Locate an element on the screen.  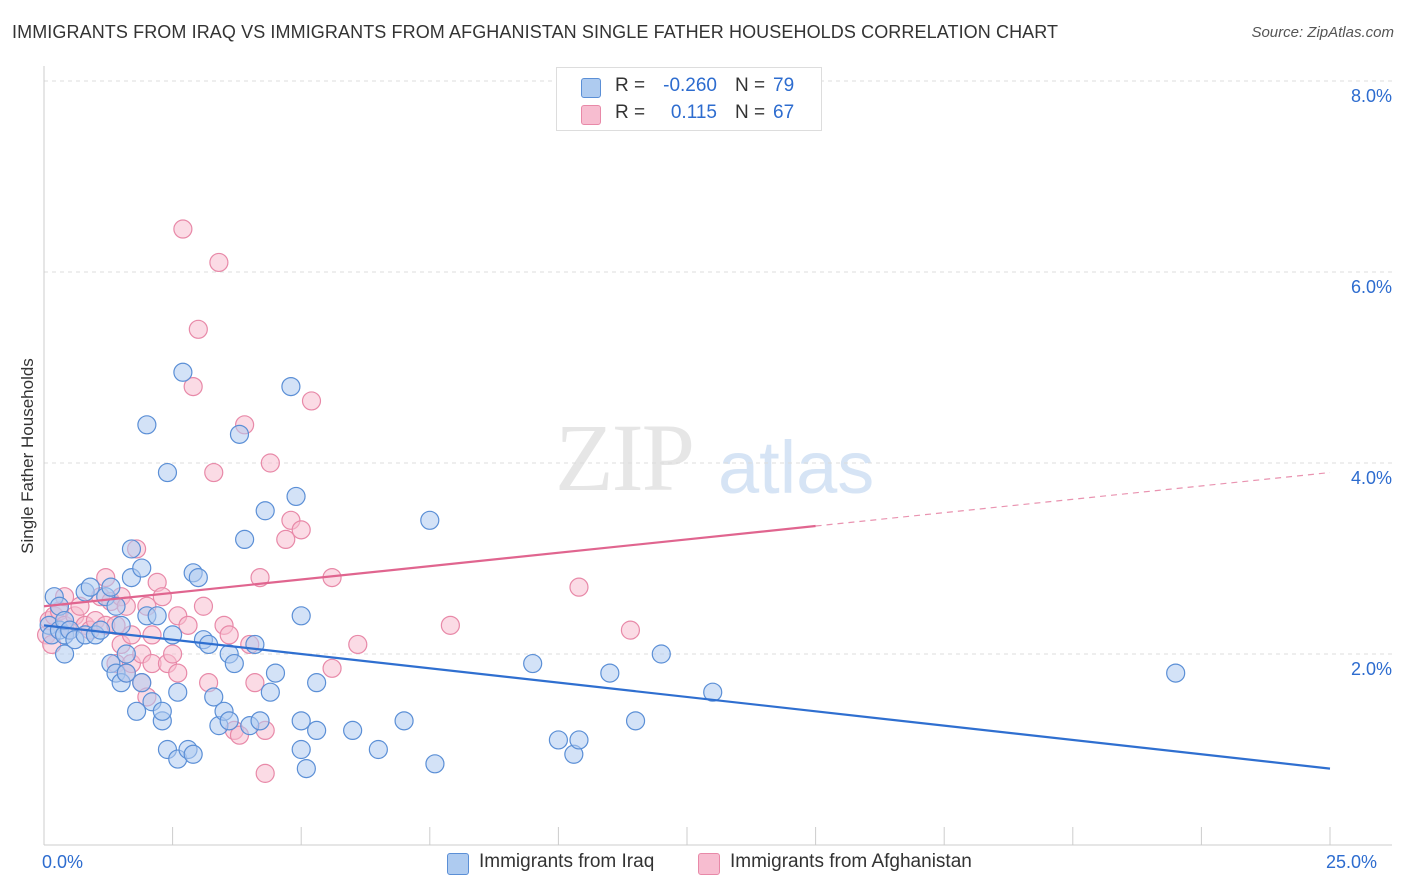
afghanistan-n-value: 67 is located at coordinates (784, 112).